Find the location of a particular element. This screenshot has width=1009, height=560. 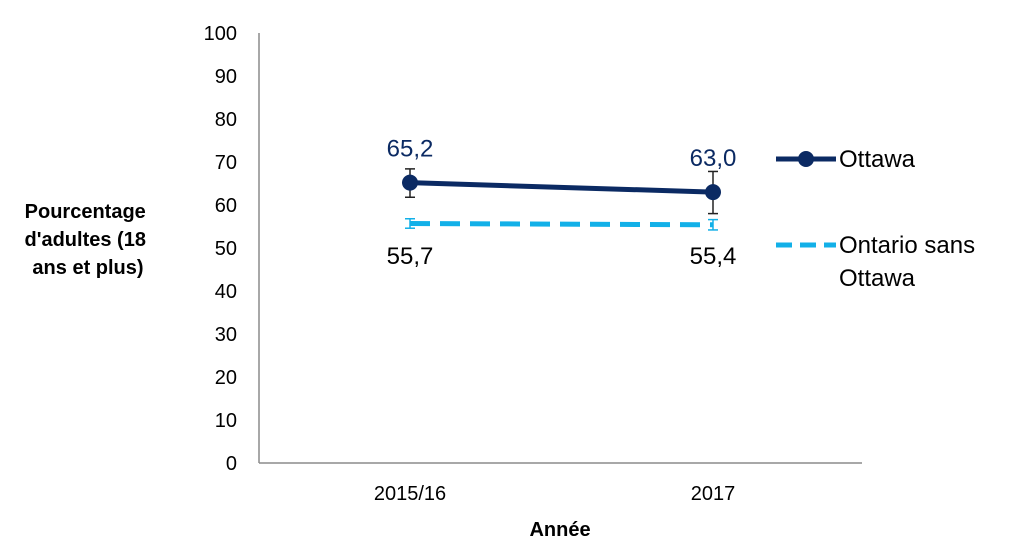

legend-label-ontario: Ontario sans Ottawa is located at coordinates (907, 262).